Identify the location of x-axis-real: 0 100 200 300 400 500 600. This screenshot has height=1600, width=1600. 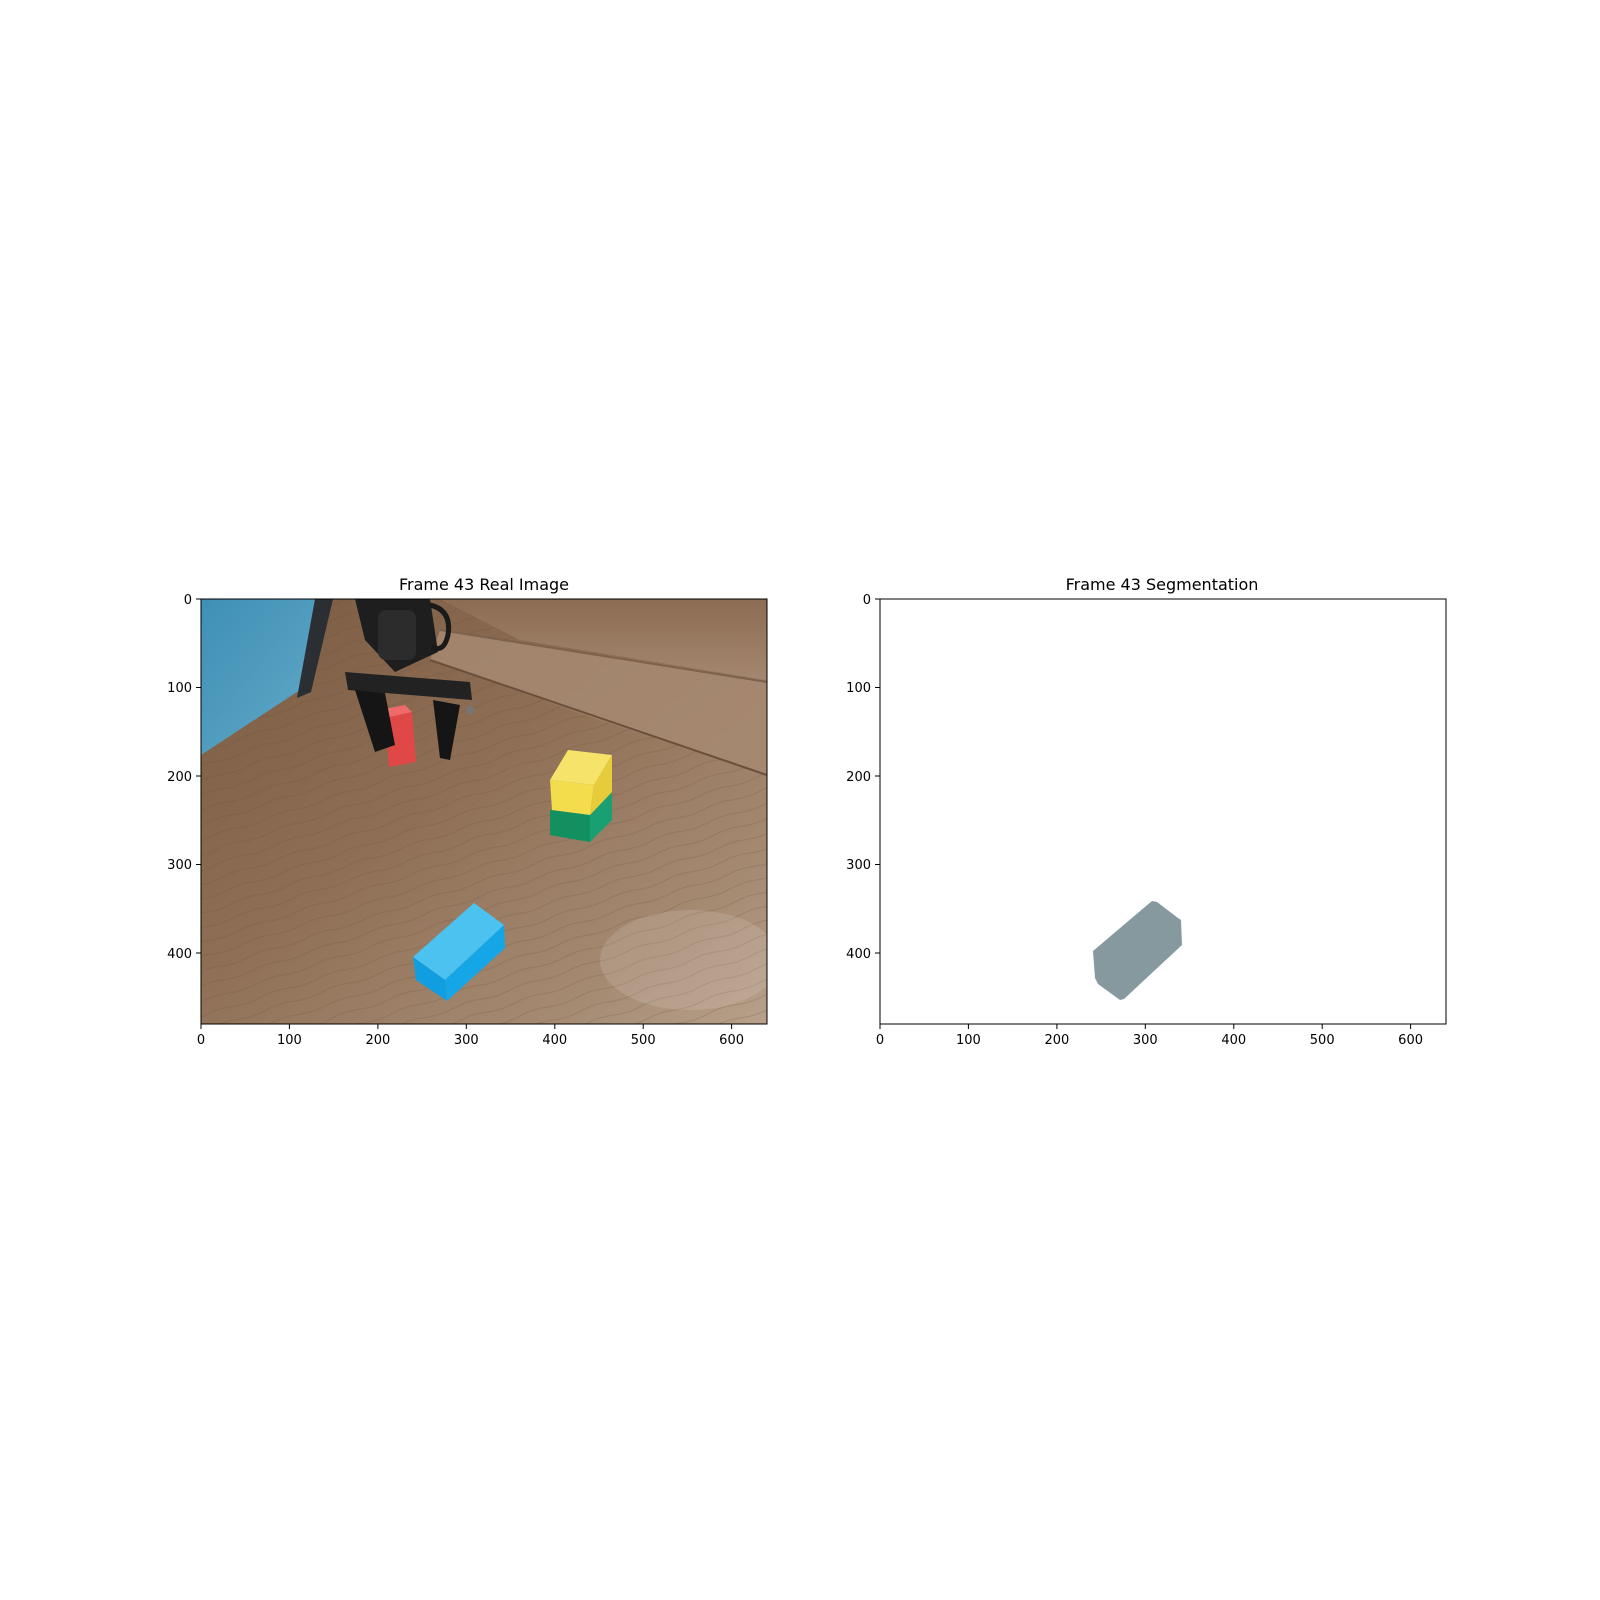
(470, 1036).